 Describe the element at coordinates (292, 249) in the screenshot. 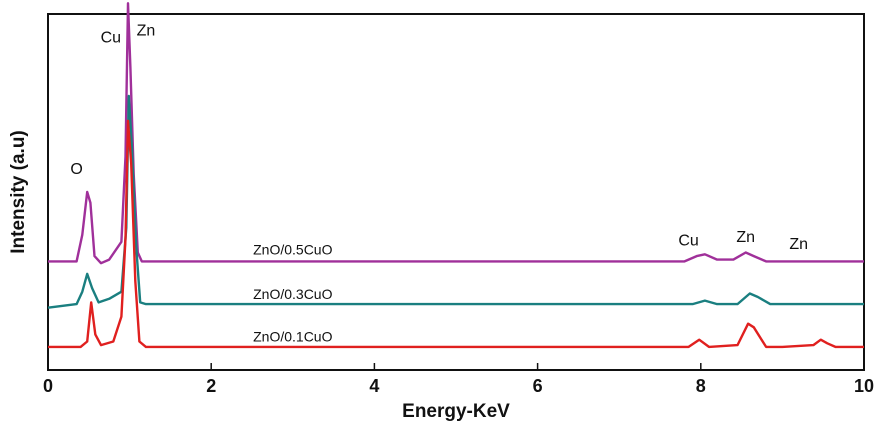

I see `series-label: ZnO/0.5CuO` at that location.